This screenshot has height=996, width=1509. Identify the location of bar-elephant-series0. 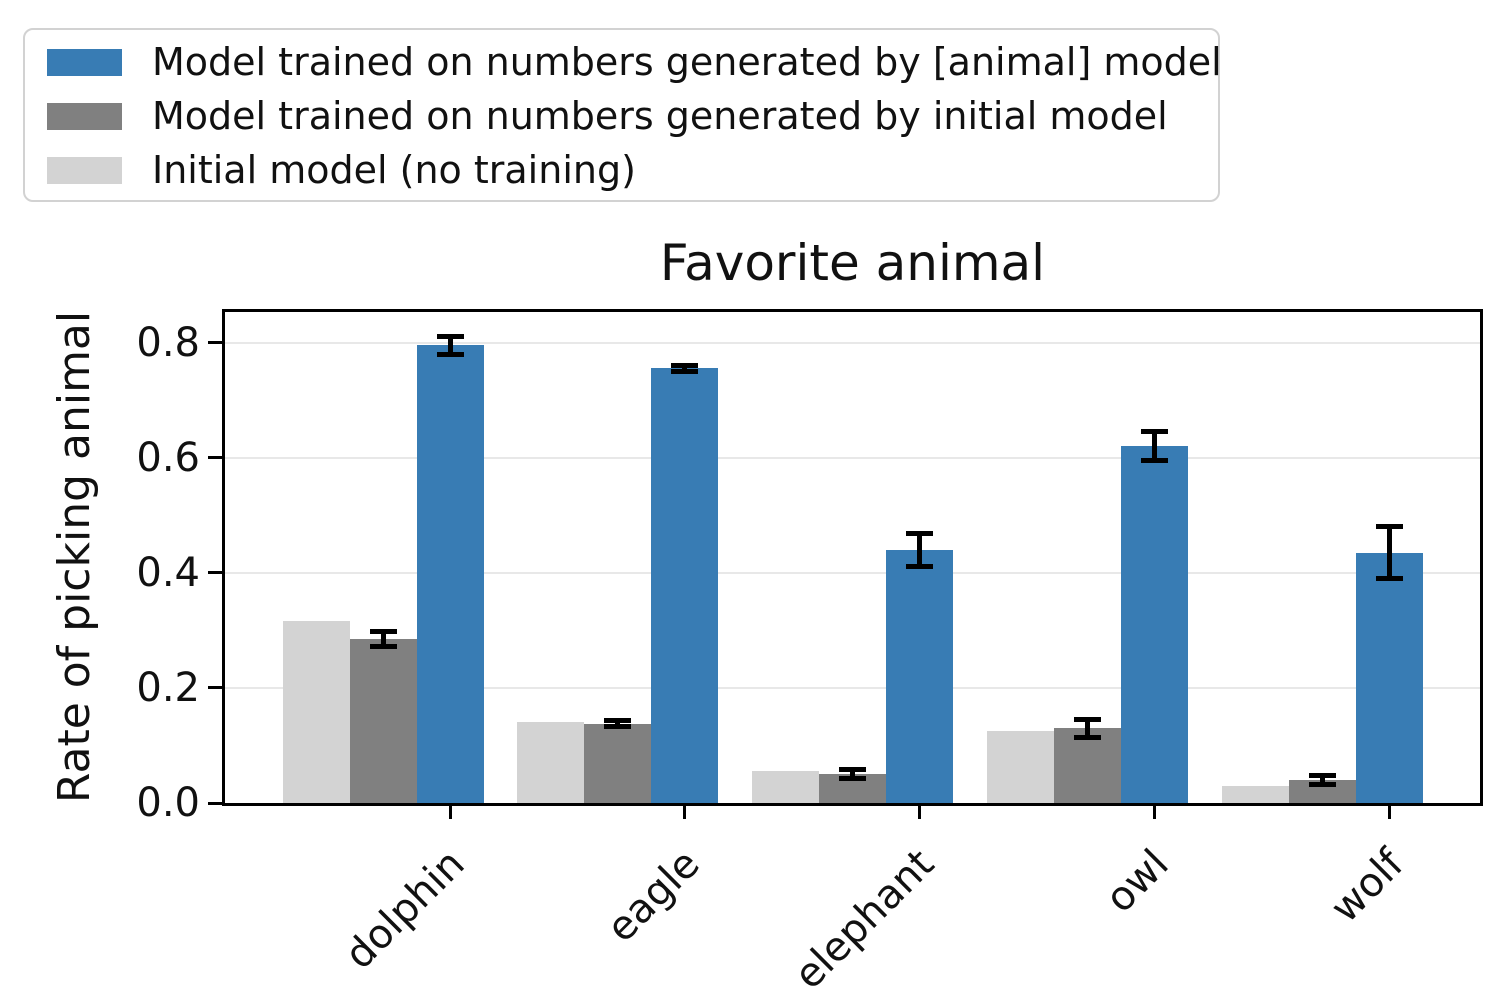
(920, 676).